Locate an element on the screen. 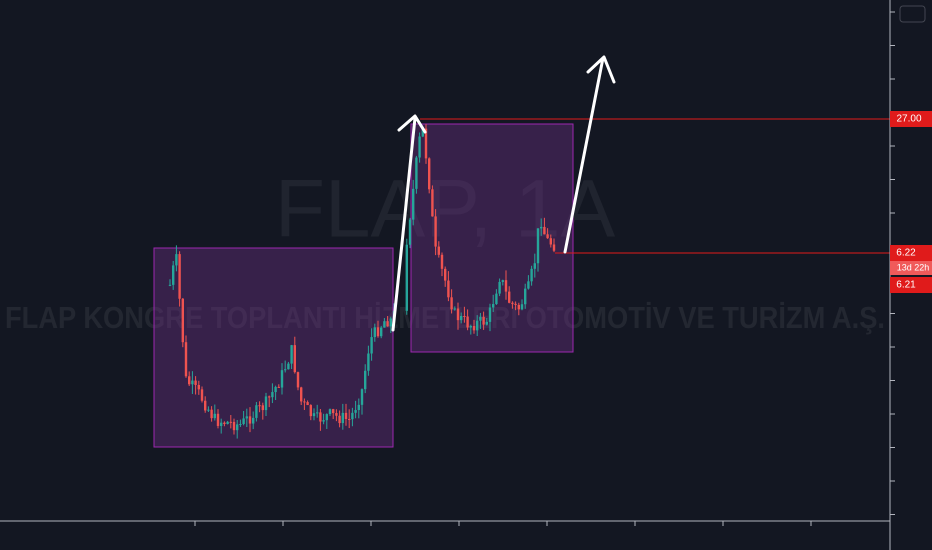  countdown: 13d 22h is located at coordinates (913, 267).